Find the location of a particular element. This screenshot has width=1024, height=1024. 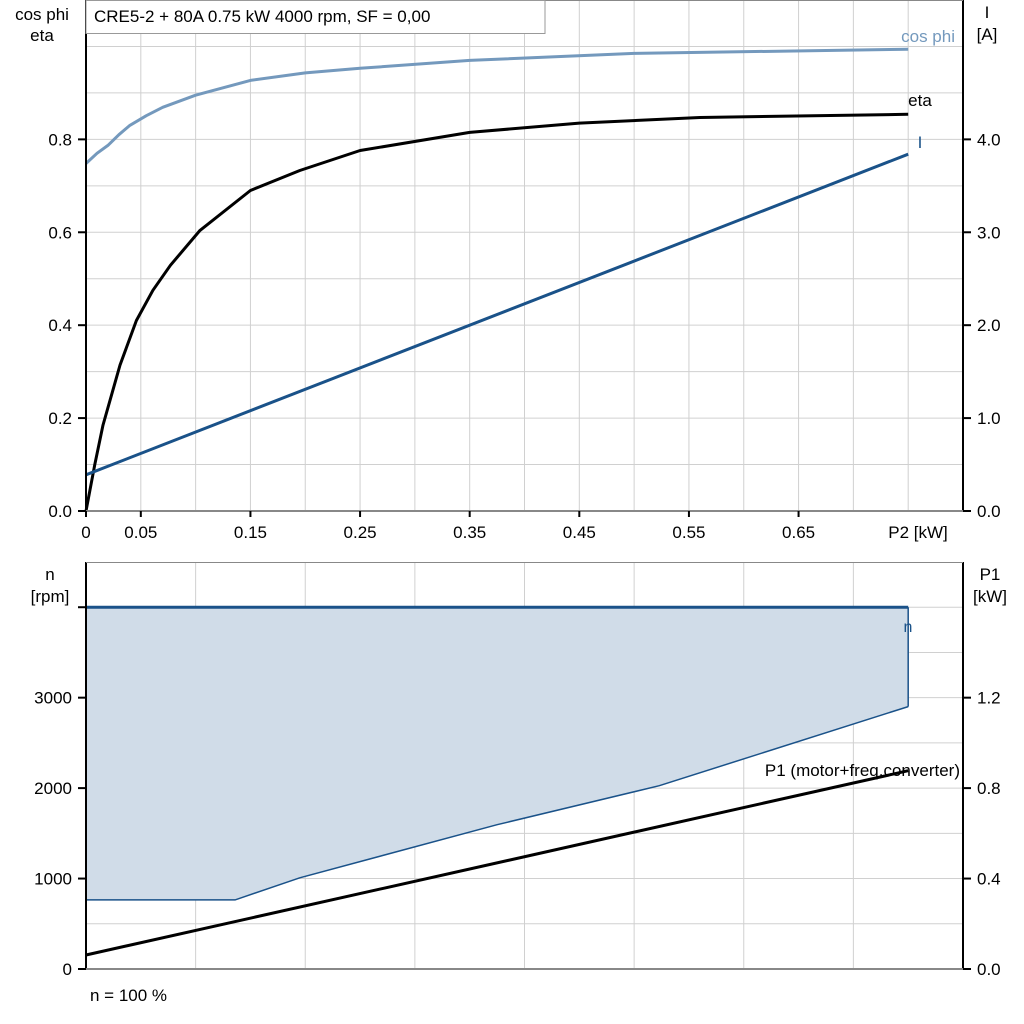

top-x-tick-label: 0.35 is located at coordinates (469, 532).